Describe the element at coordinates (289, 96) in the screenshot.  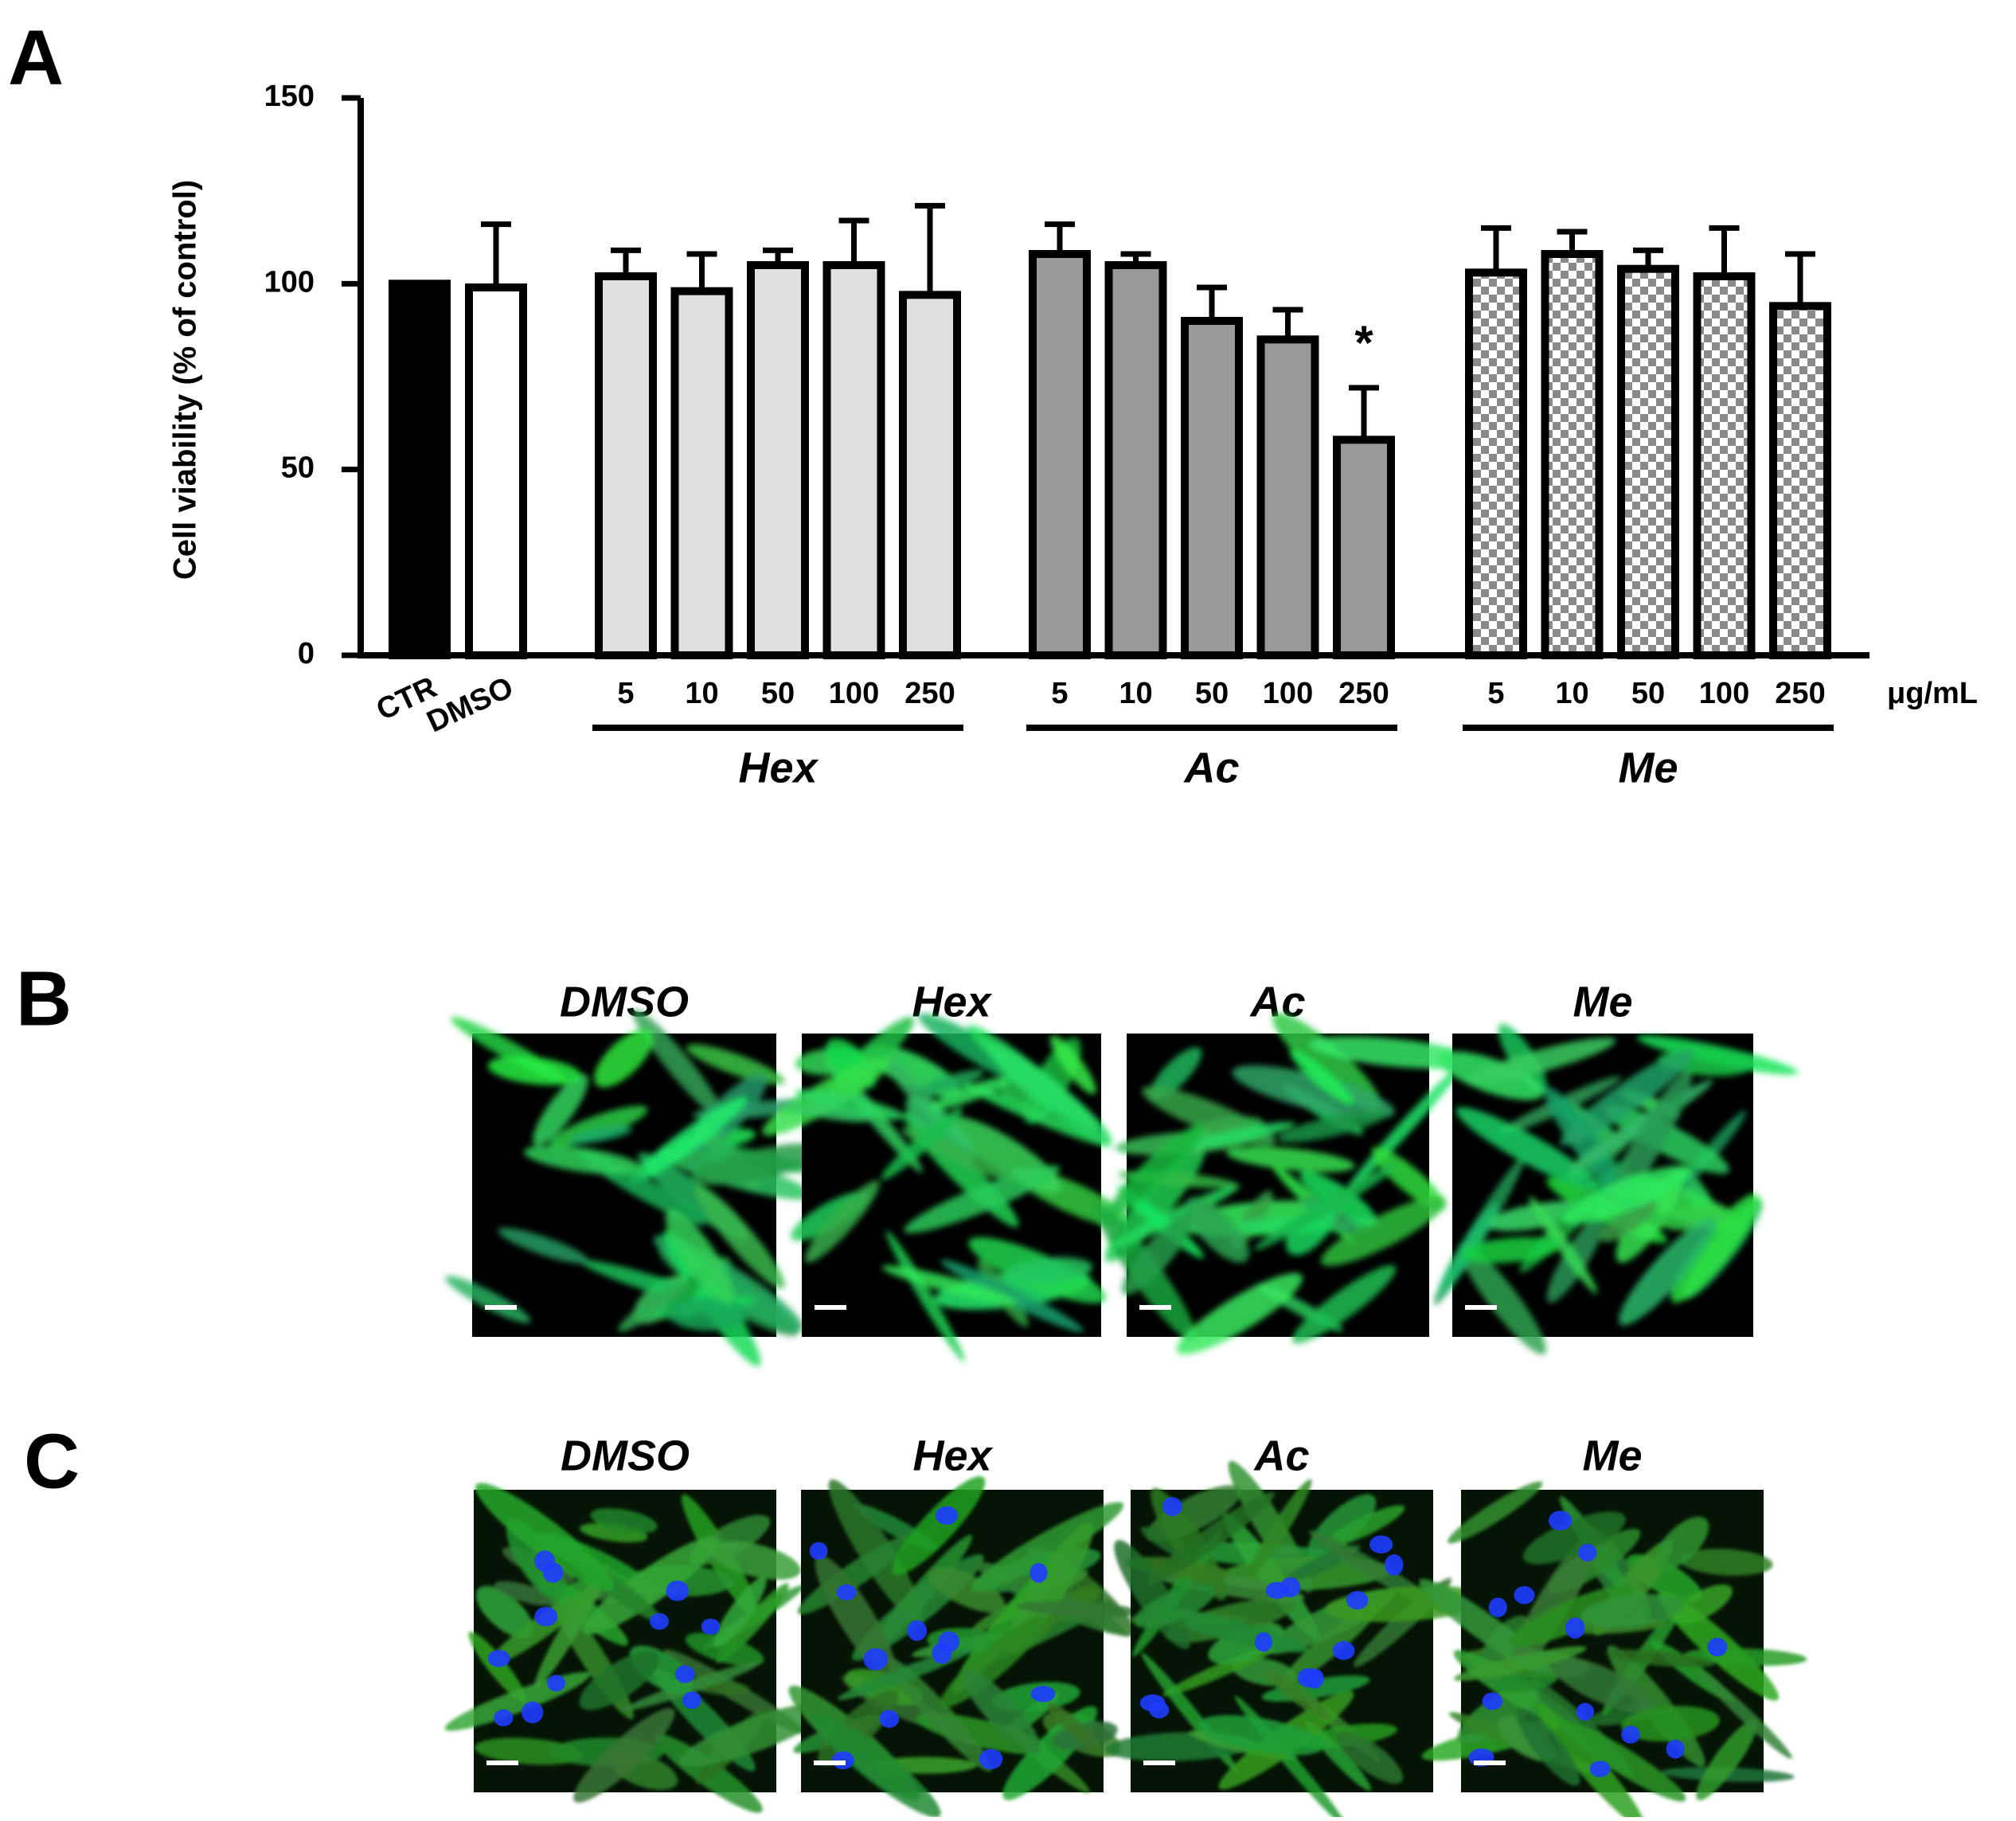
I see `y-tick-label: 150` at that location.